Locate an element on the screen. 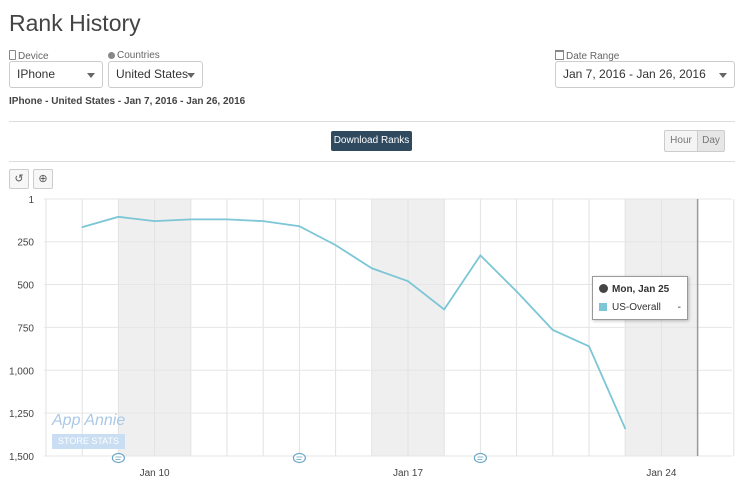 Image resolution: width=737 pixels, height=489 pixels. x-tick-label: Jan 10 is located at coordinates (155, 473).